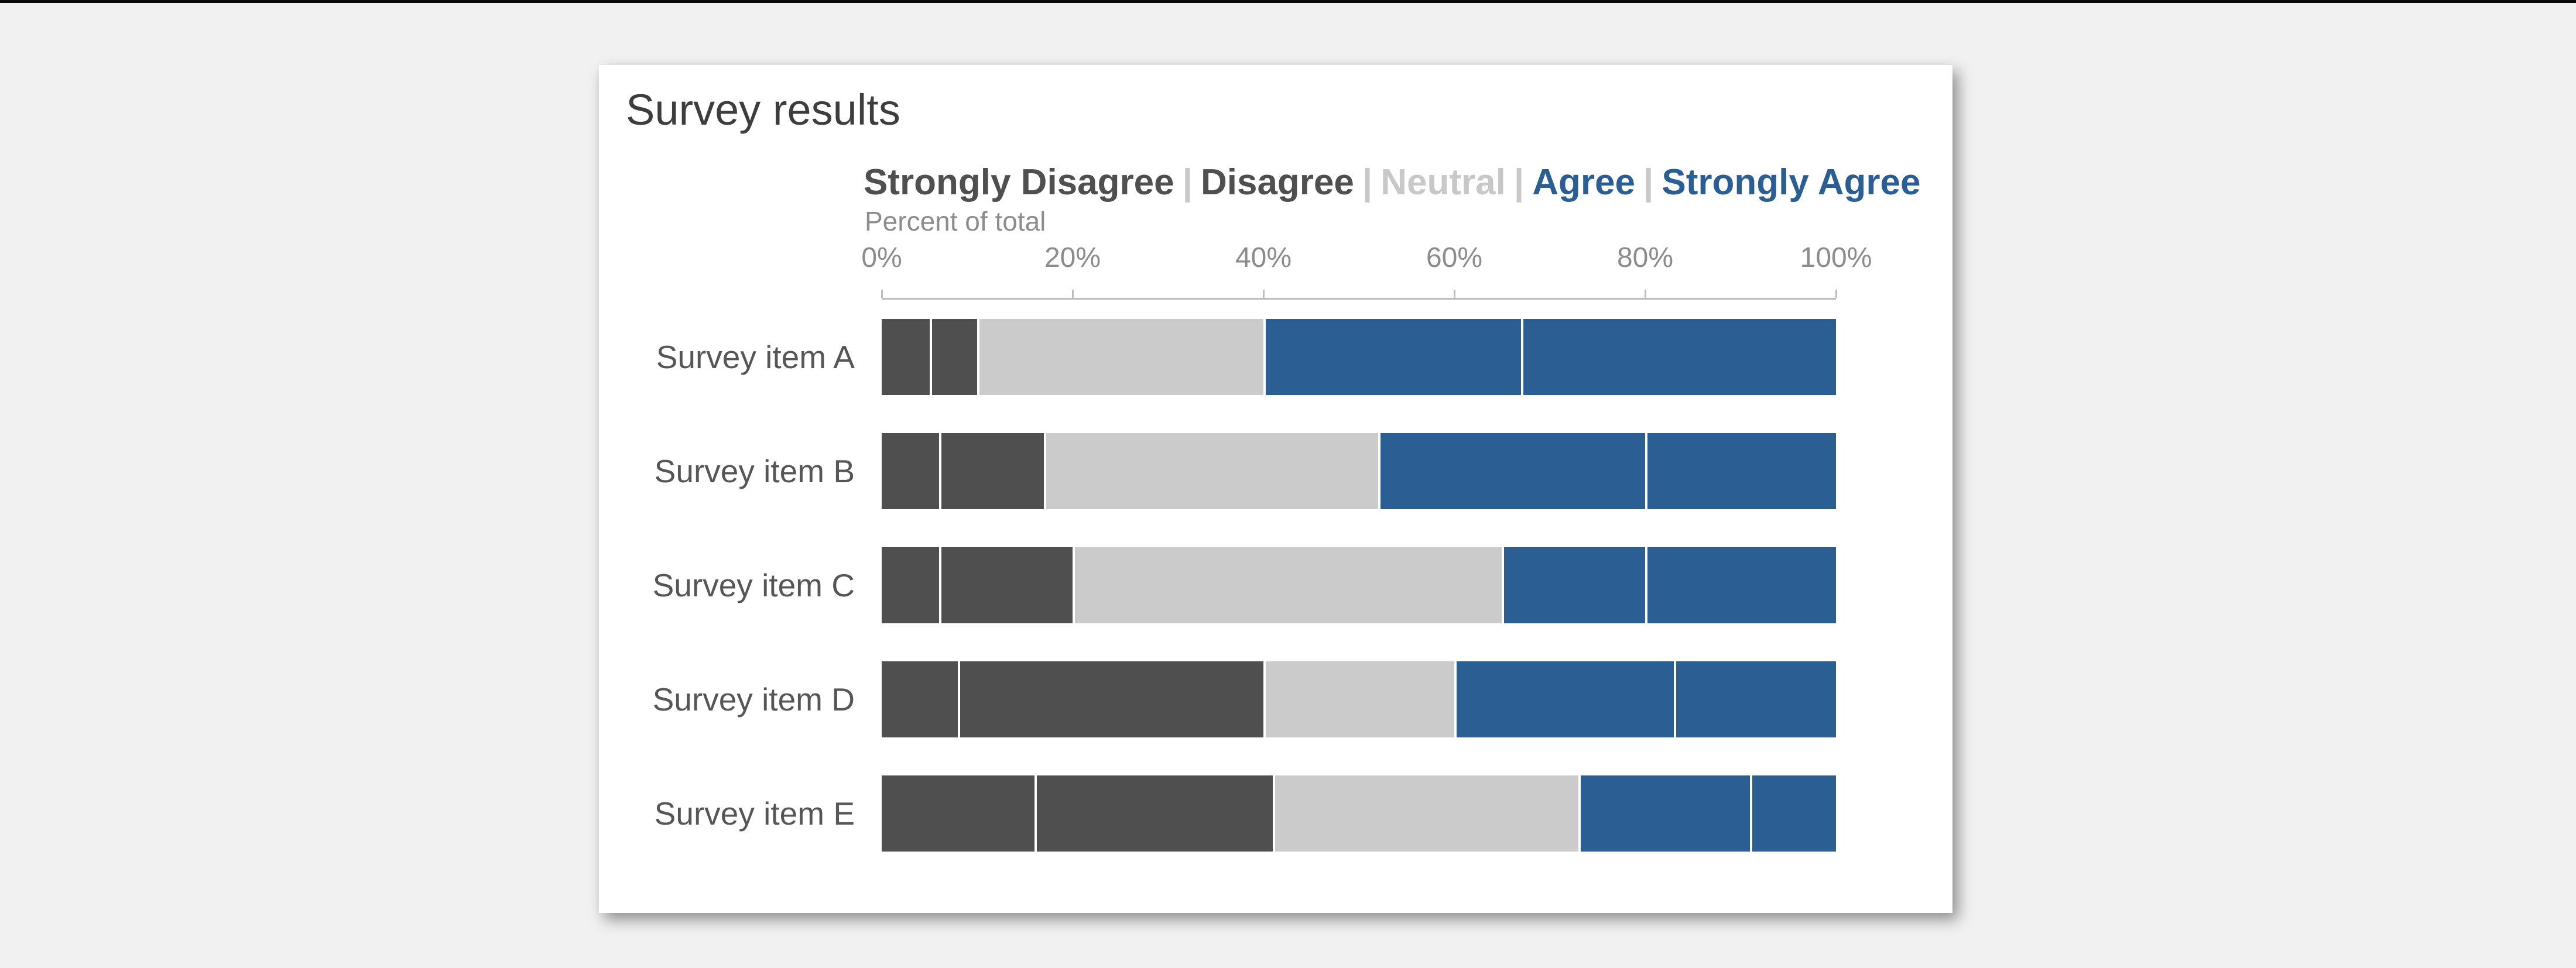 The width and height of the screenshot is (2576, 968). What do you see at coordinates (1019, 182) in the screenshot?
I see `legend-item-strongly-disagree: Strongly Disagree` at bounding box center [1019, 182].